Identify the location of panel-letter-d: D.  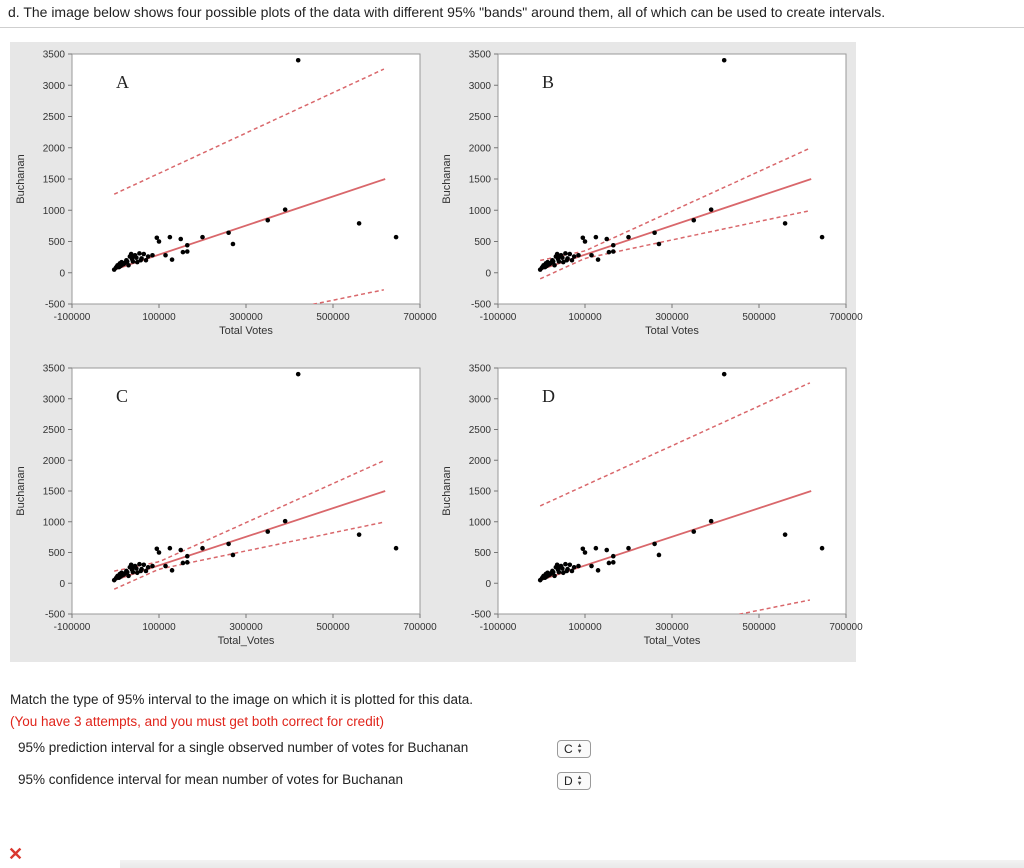
(548, 396).